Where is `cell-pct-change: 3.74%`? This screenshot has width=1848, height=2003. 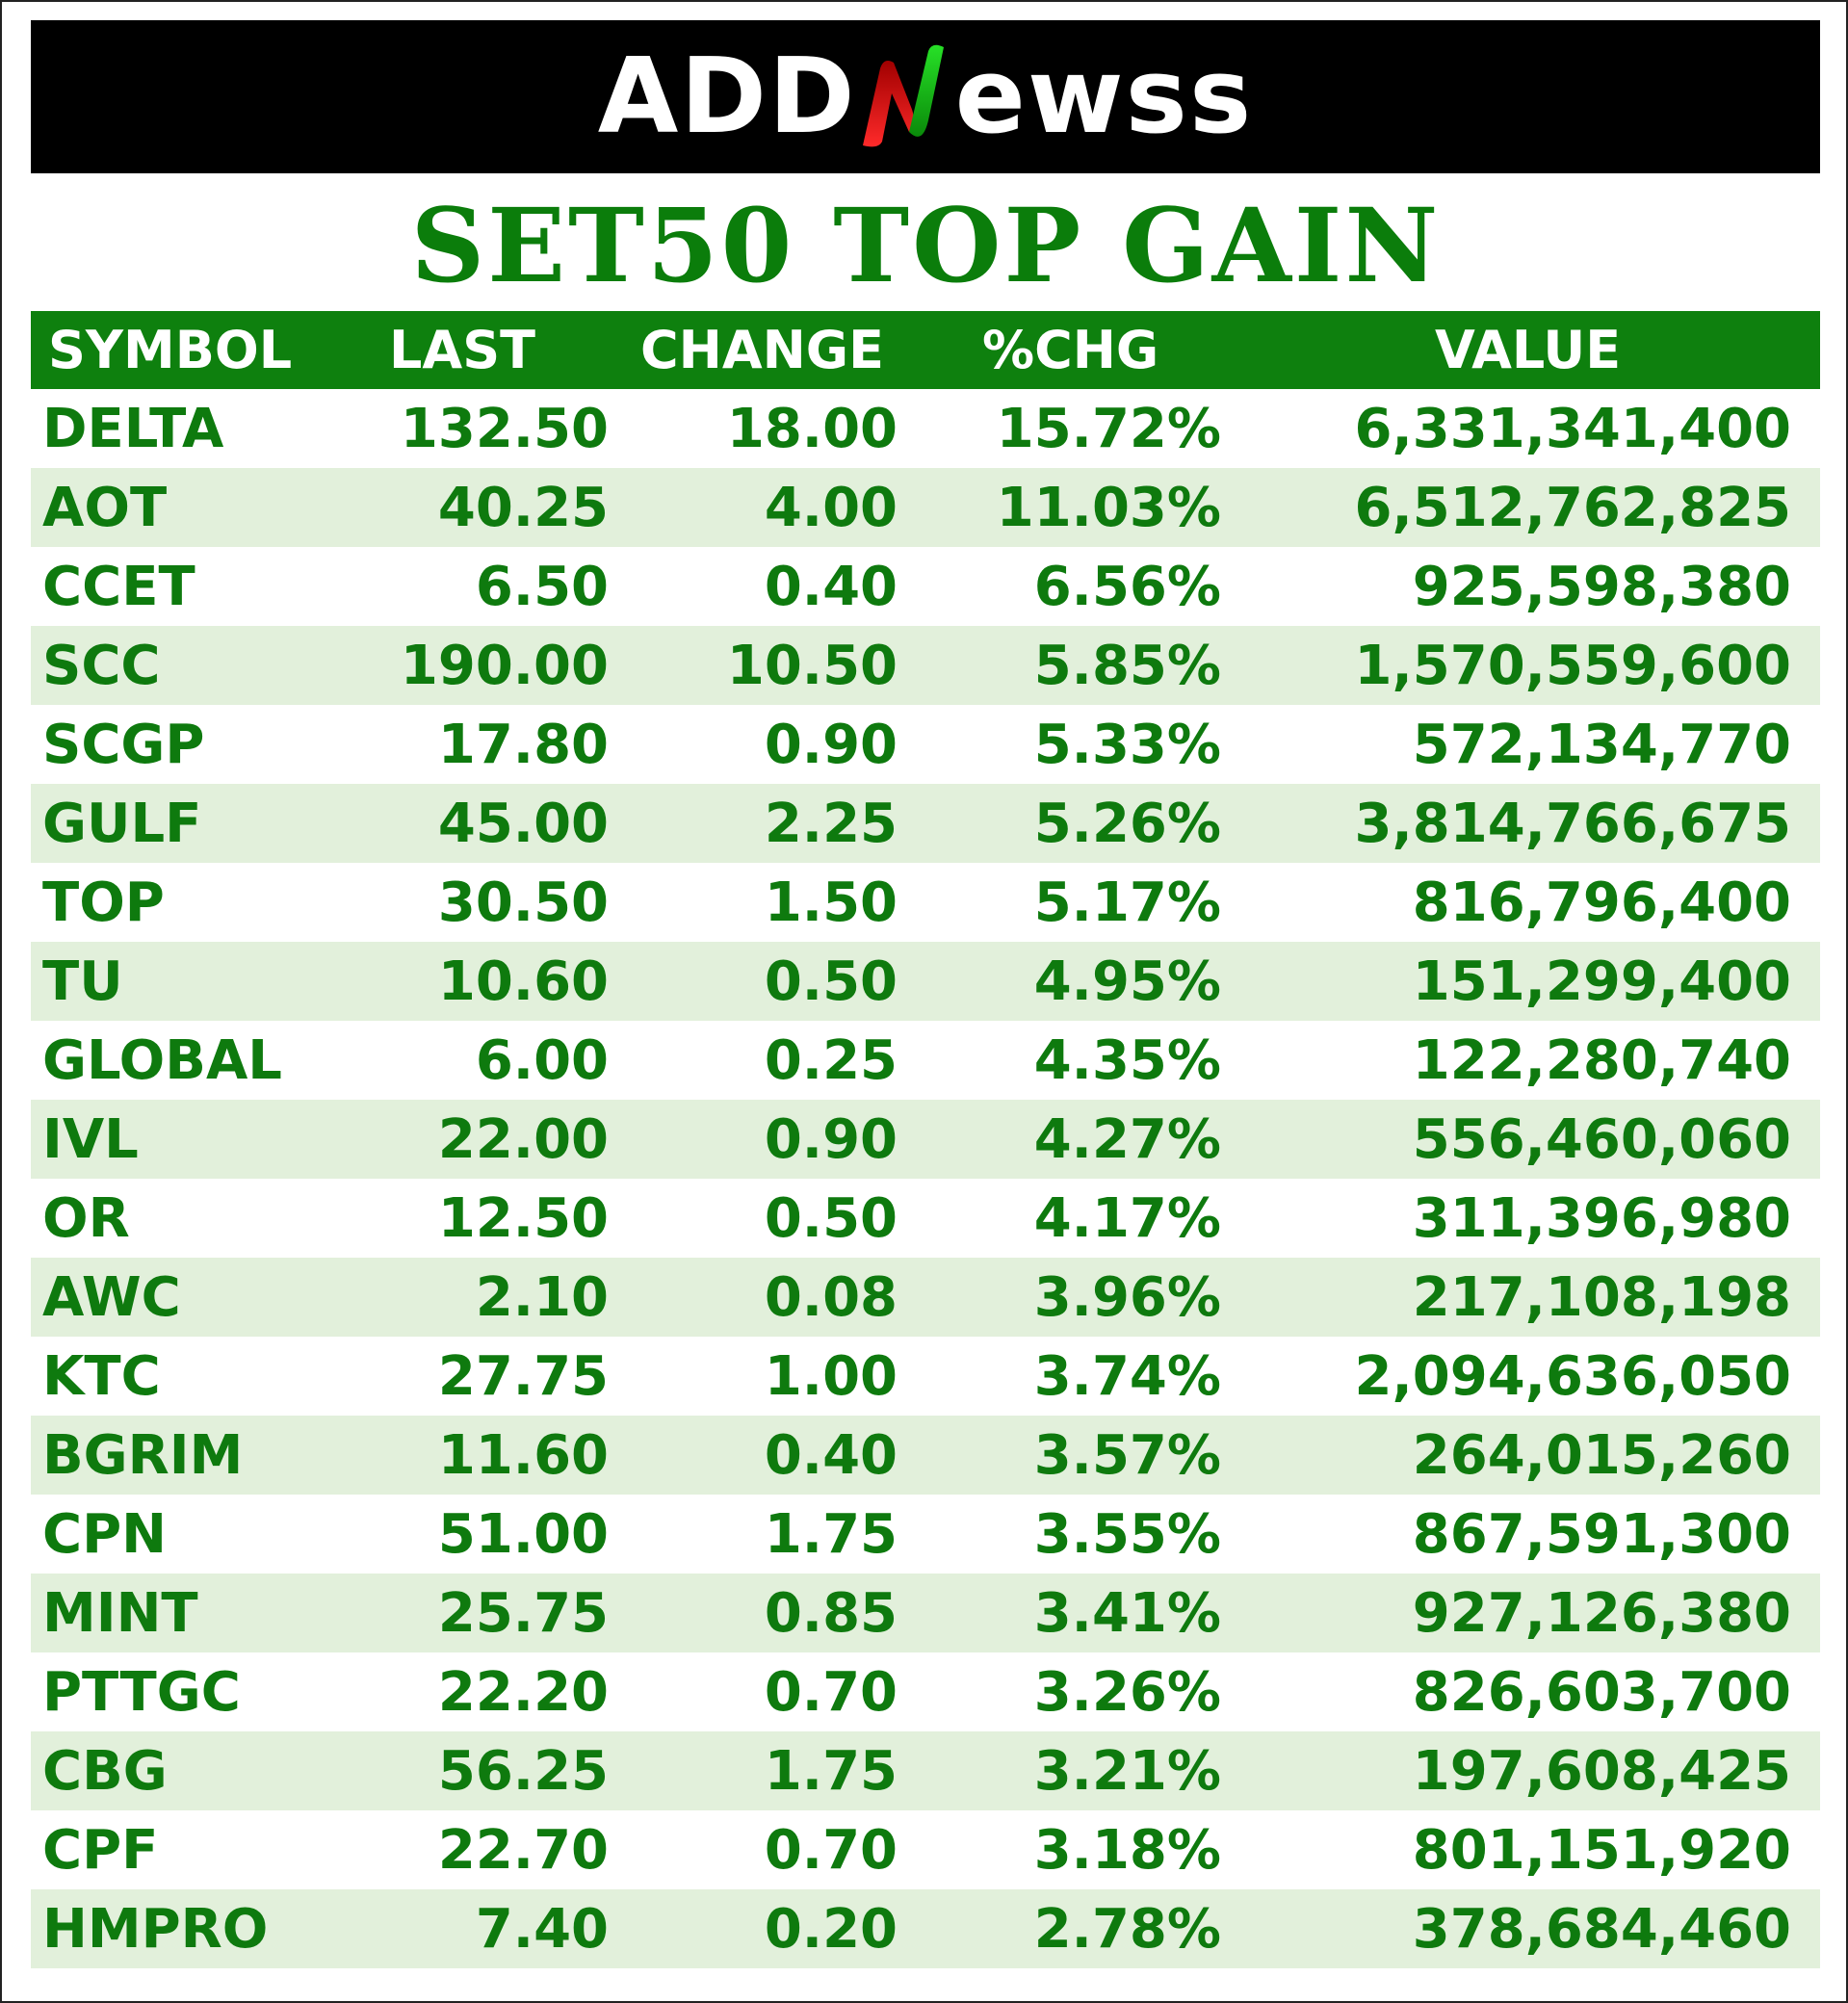
cell-pct-change: 3.74% is located at coordinates (1127, 1376).